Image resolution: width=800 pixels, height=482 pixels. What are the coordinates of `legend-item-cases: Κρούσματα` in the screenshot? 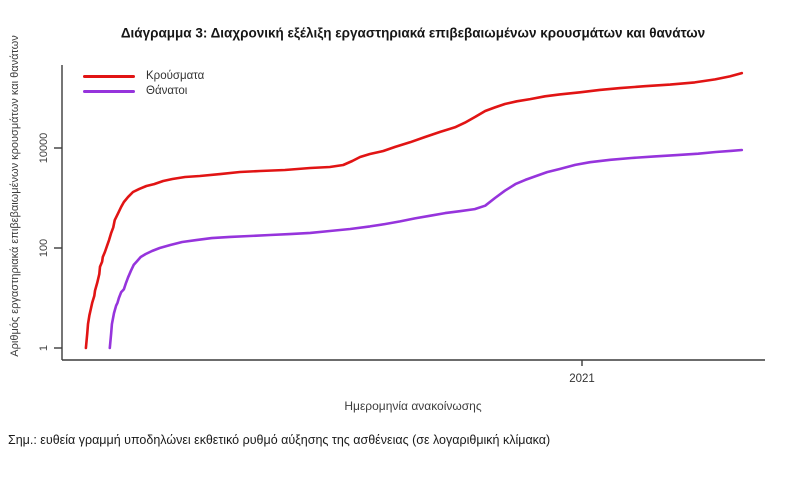 It's located at (143, 76).